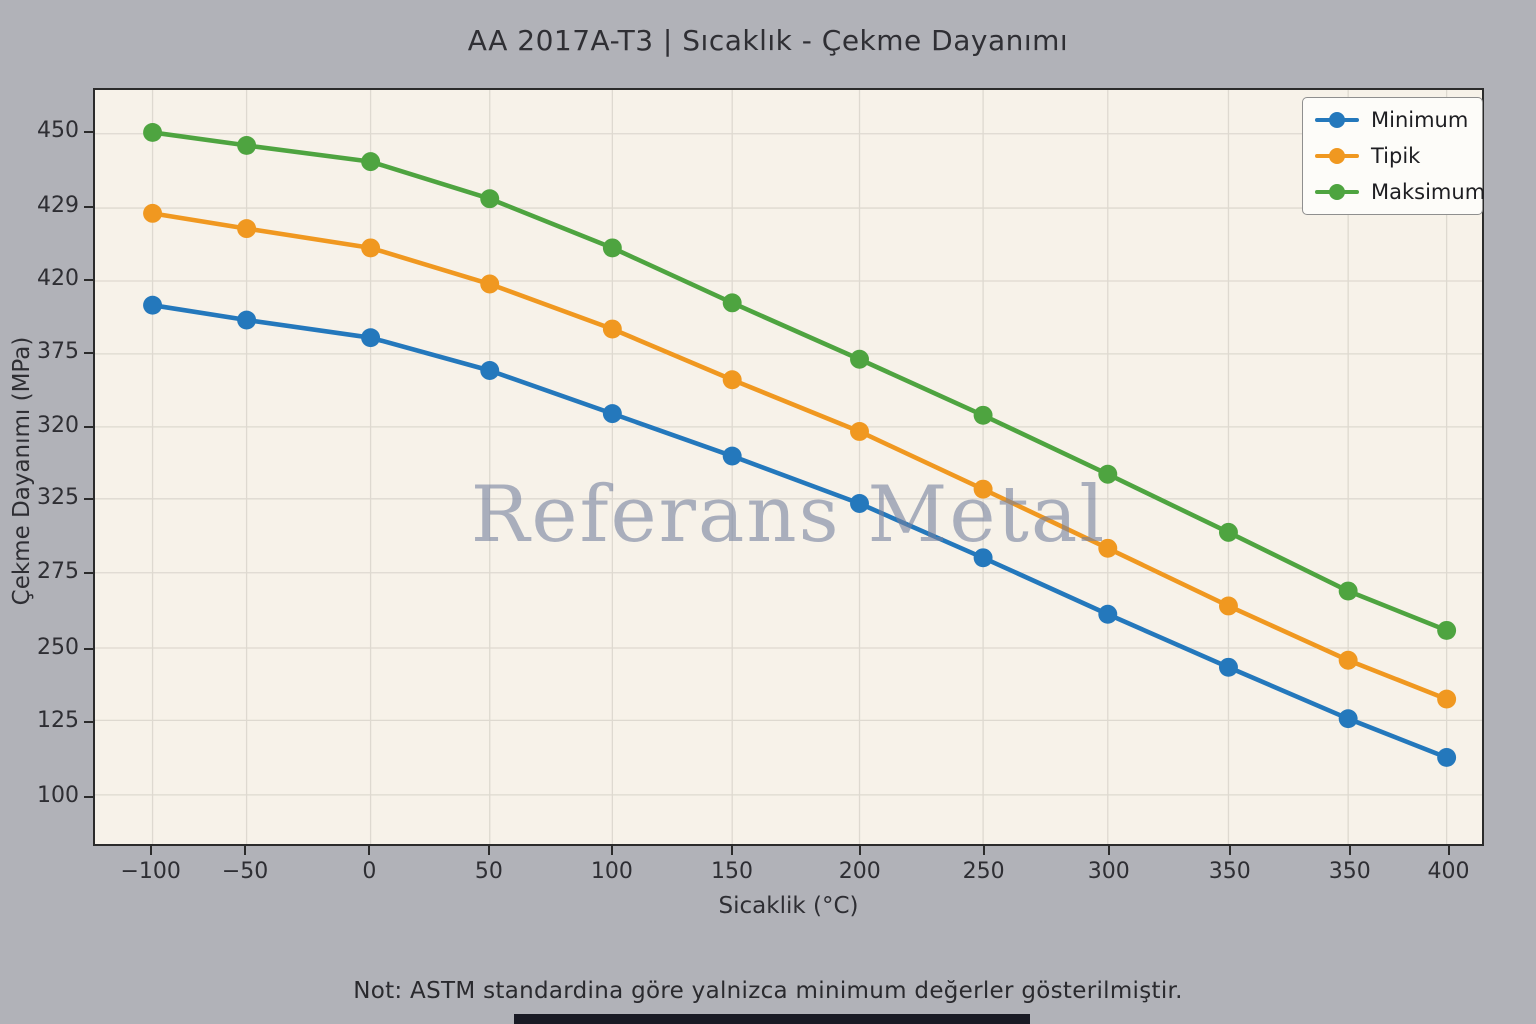 The image size is (1536, 1024). What do you see at coordinates (58, 130) in the screenshot?
I see `y-tick-label: 450` at bounding box center [58, 130].